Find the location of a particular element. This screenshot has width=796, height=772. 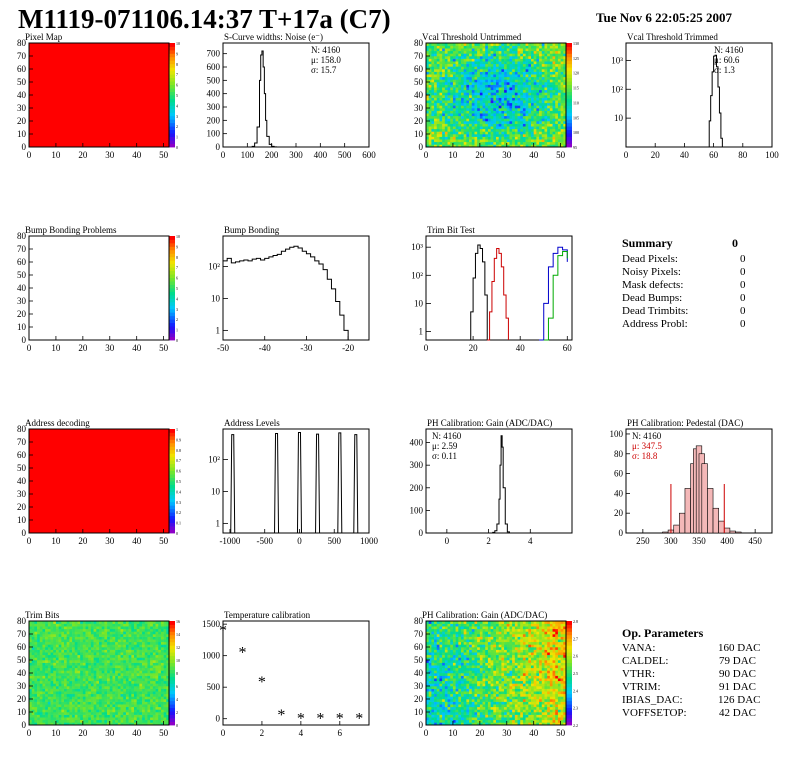

y-tick-label: 40 is located at coordinates (619, 493).